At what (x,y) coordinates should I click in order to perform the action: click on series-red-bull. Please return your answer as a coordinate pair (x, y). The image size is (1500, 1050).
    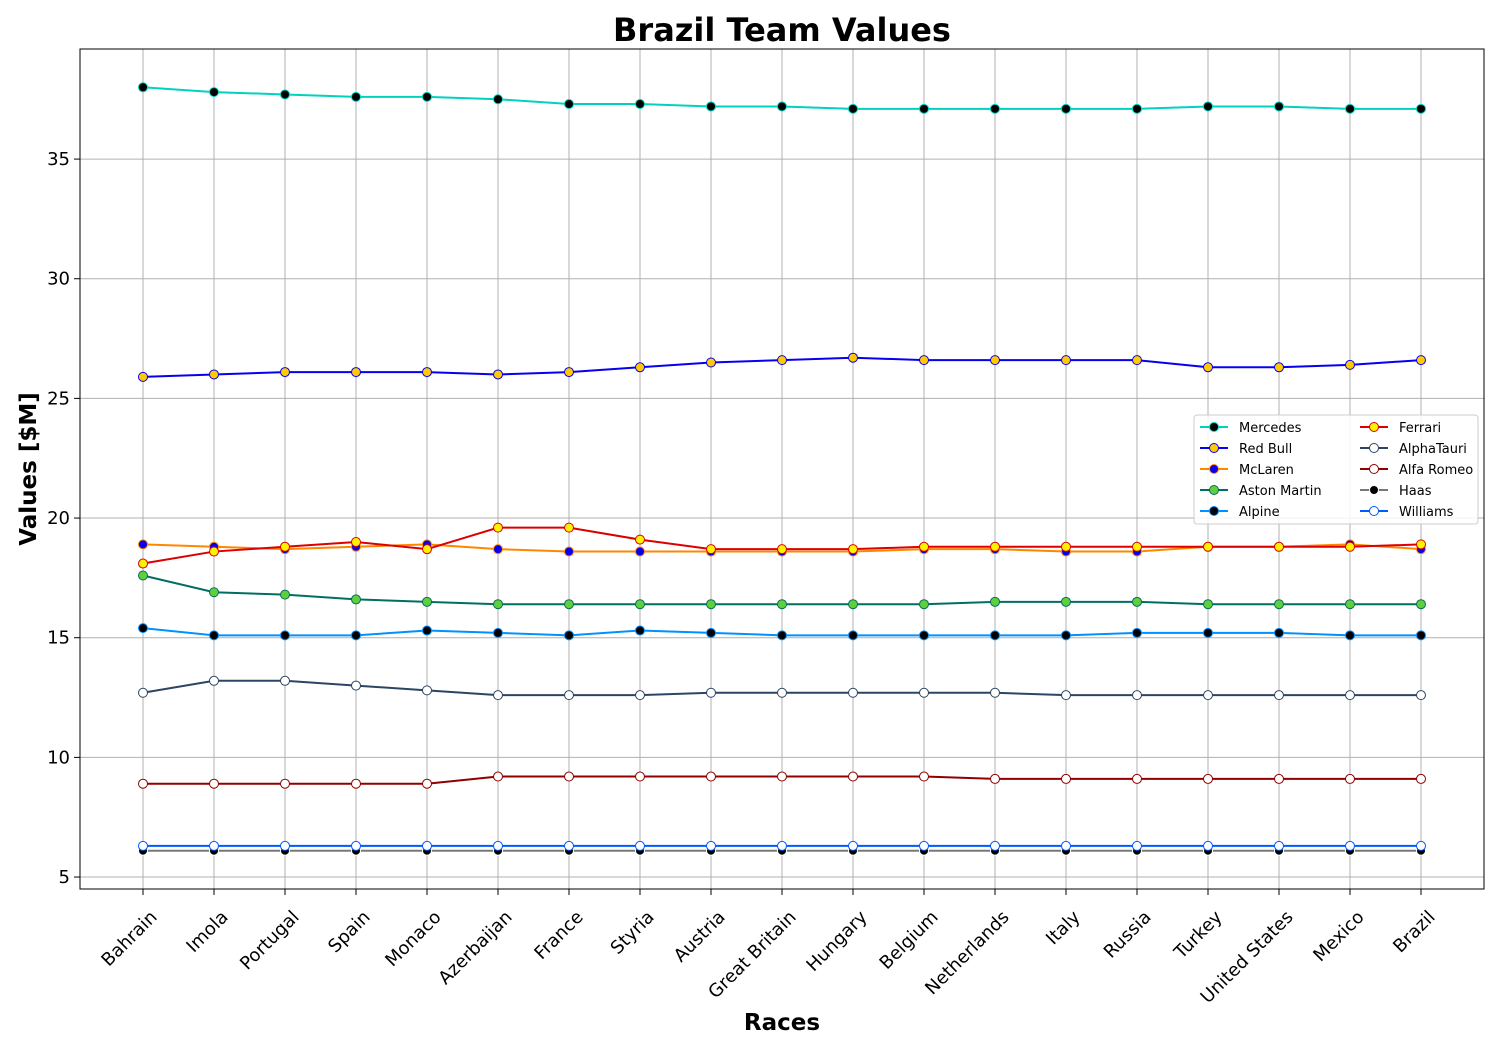
    Looking at the image, I should click on (782, 367).